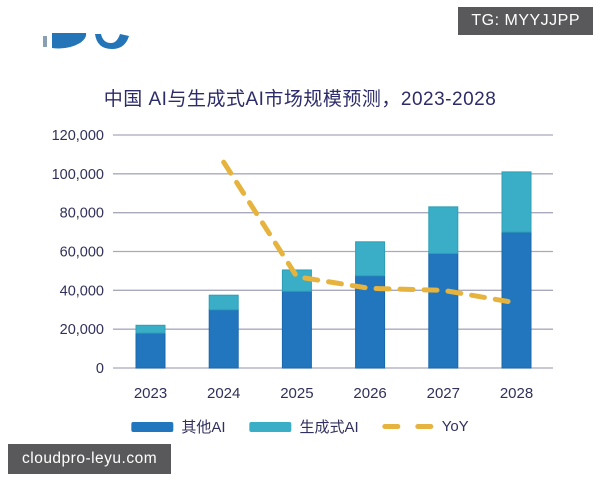 Image resolution: width=600 pixels, height=480 pixels. Describe the element at coordinates (112, 41) in the screenshot. I see `idc-logo-c-fragment` at that location.